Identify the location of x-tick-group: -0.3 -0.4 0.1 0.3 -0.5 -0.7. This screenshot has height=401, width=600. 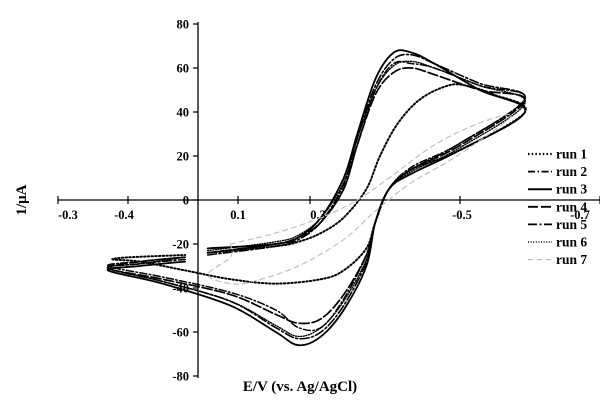
(328, 209).